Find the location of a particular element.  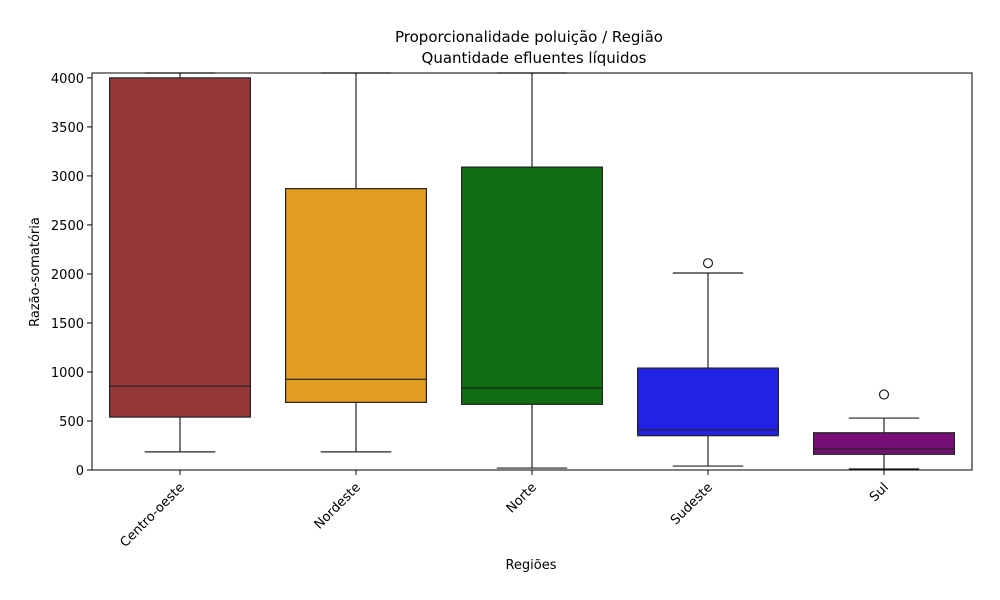

y-tick-label-8: 4000 is located at coordinates (67, 79).